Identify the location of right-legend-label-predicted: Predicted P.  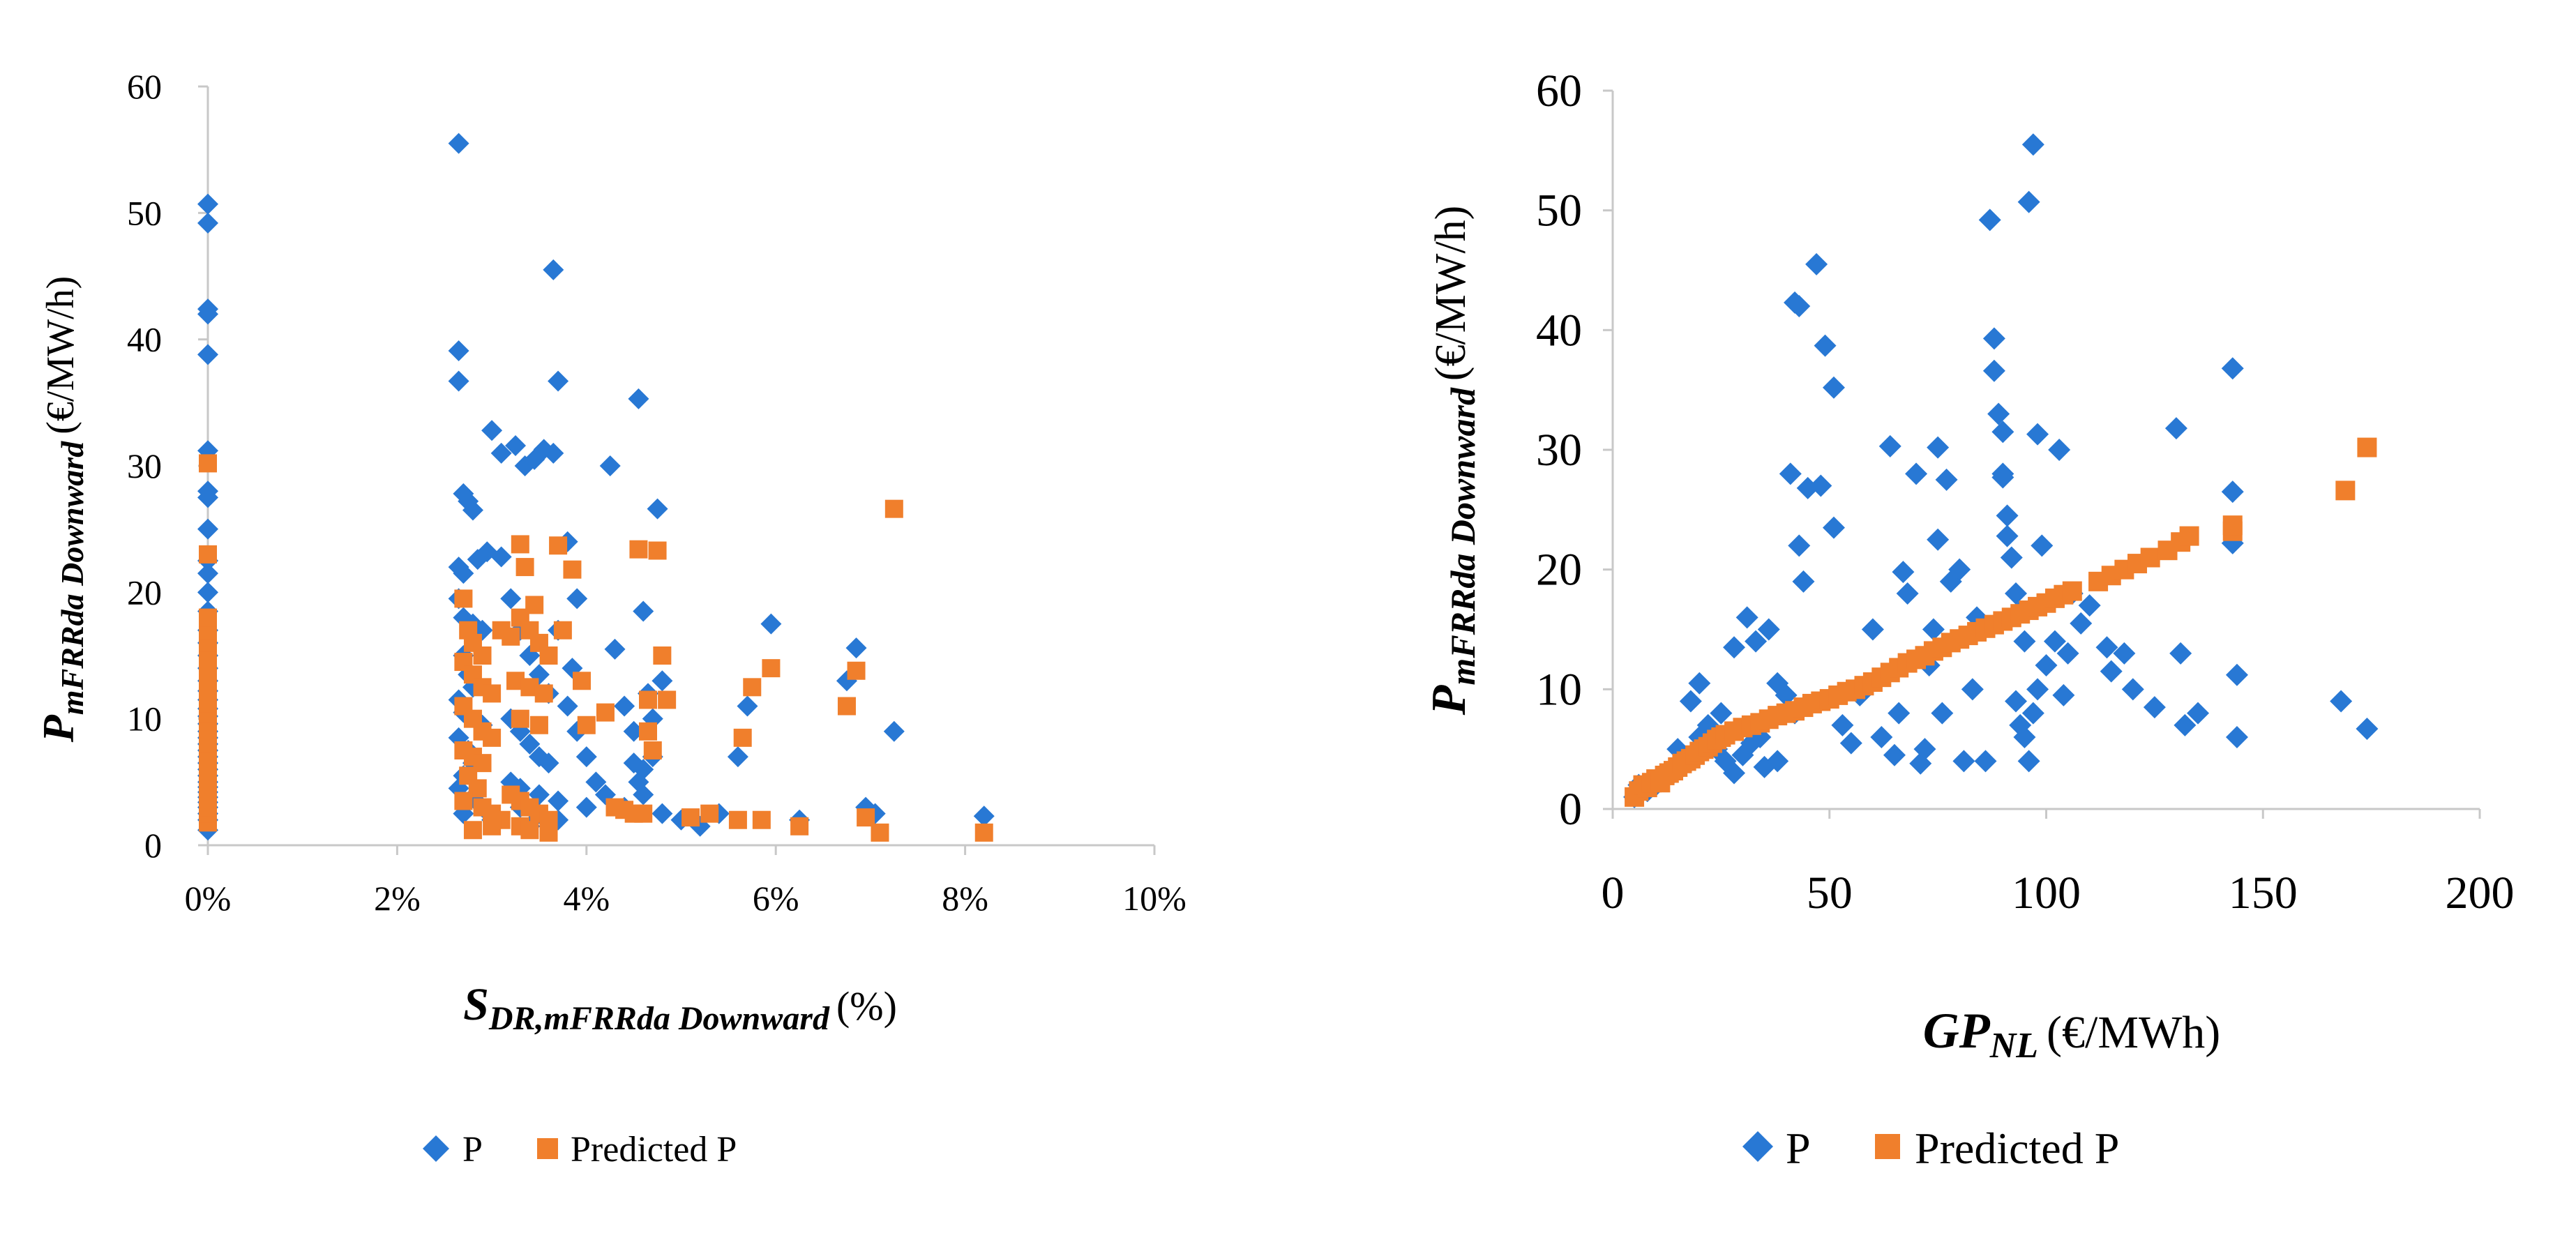
(2017, 1148).